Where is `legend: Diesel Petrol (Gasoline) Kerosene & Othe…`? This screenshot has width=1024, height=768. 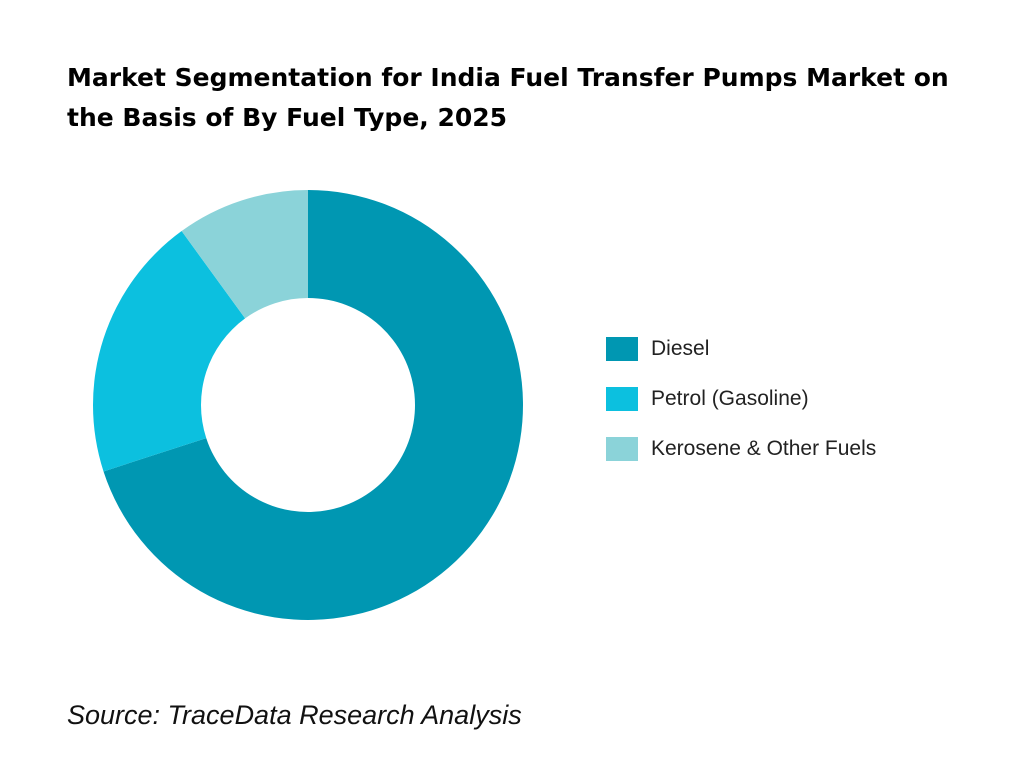 legend: Diesel Petrol (Gasoline) Kerosene & Othe… is located at coordinates (741, 411).